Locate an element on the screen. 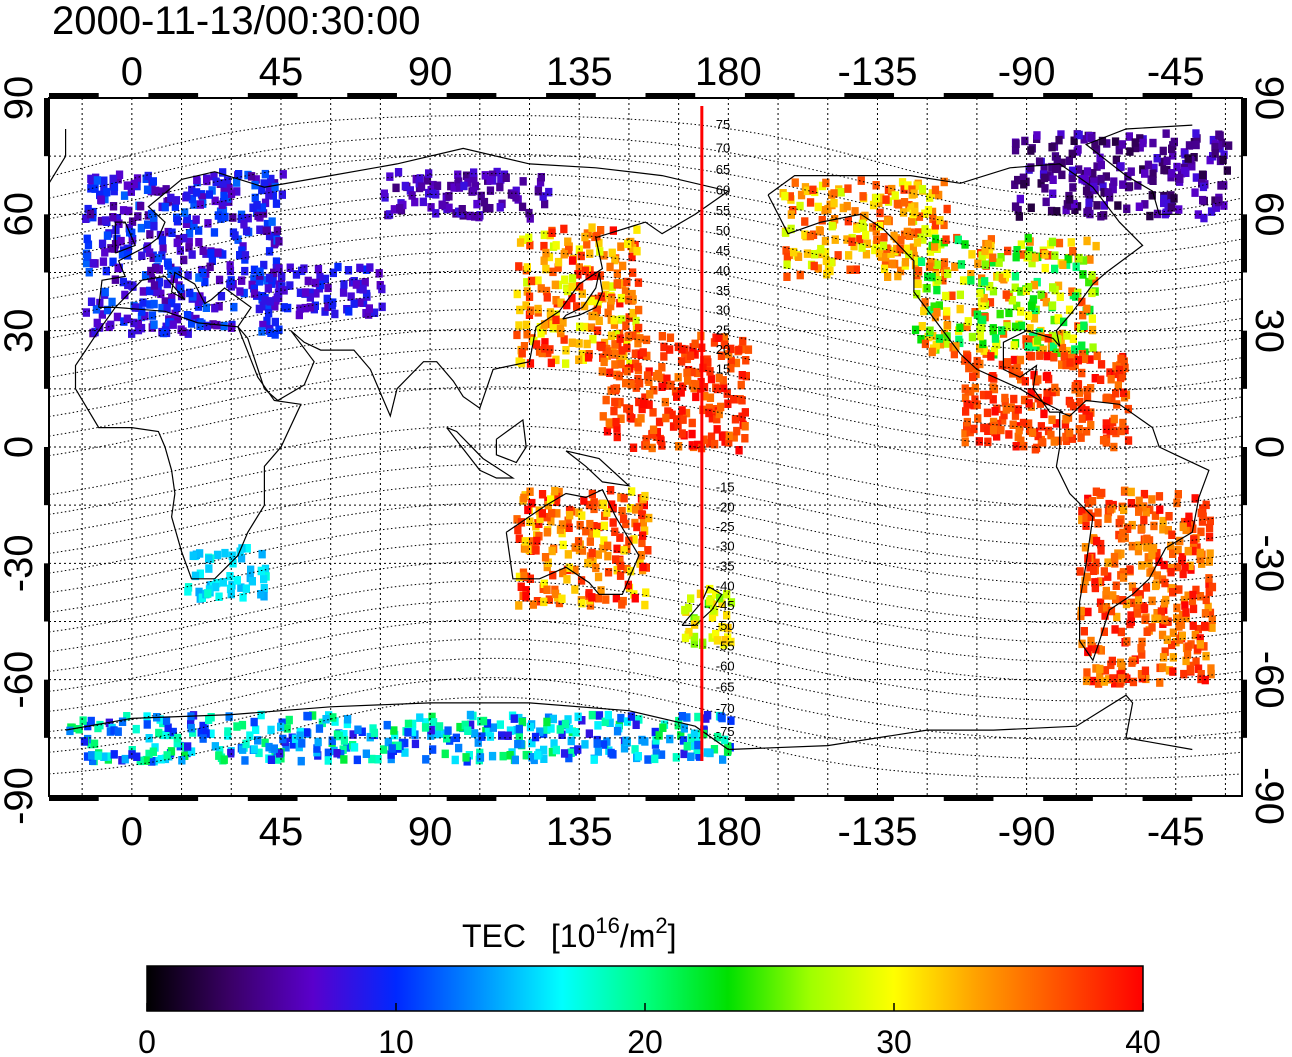  frame-bar-left is located at coordinates (46, 708).